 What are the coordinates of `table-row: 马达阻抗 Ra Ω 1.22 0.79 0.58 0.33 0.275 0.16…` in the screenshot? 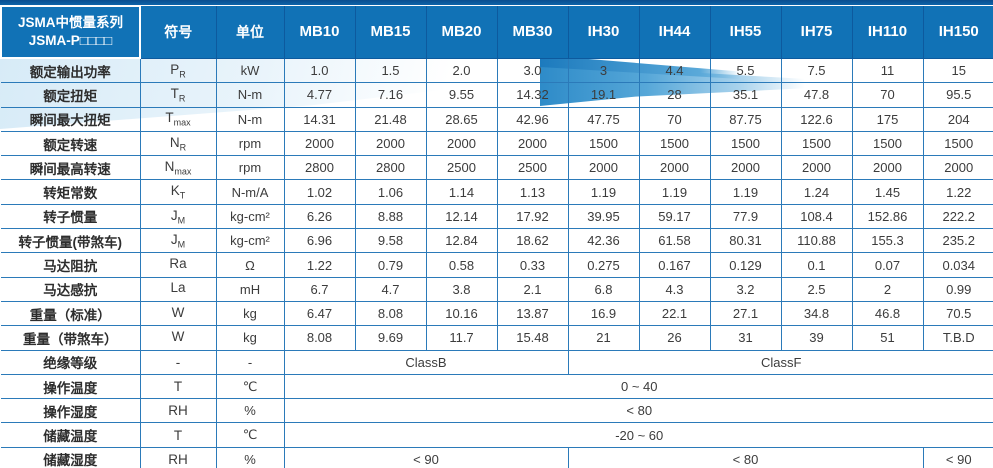 It's located at (497, 265).